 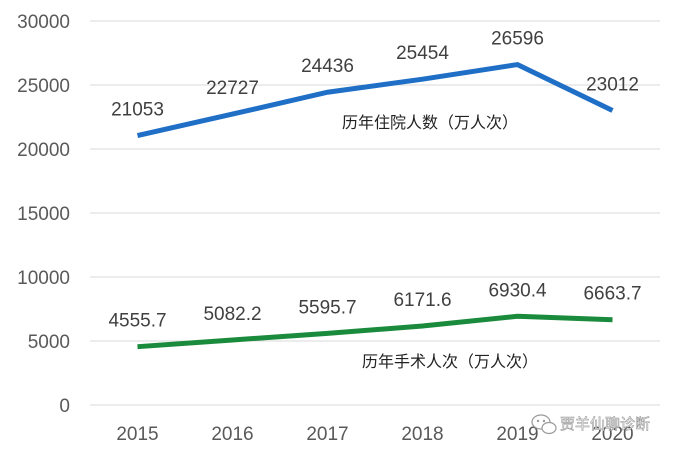 I want to click on watermark-text: 贾羊仙聊诊断, so click(x=605, y=424).